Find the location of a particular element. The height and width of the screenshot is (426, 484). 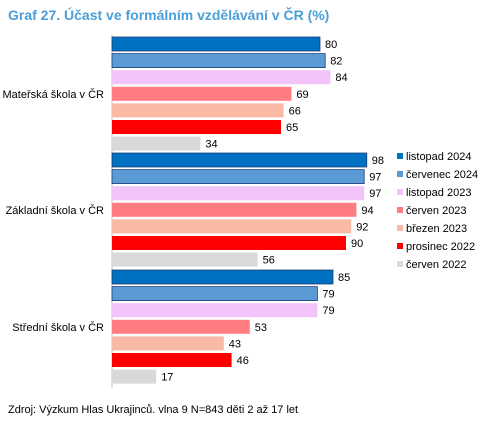

category-label: Střední škola v ČR is located at coordinates (58, 327).